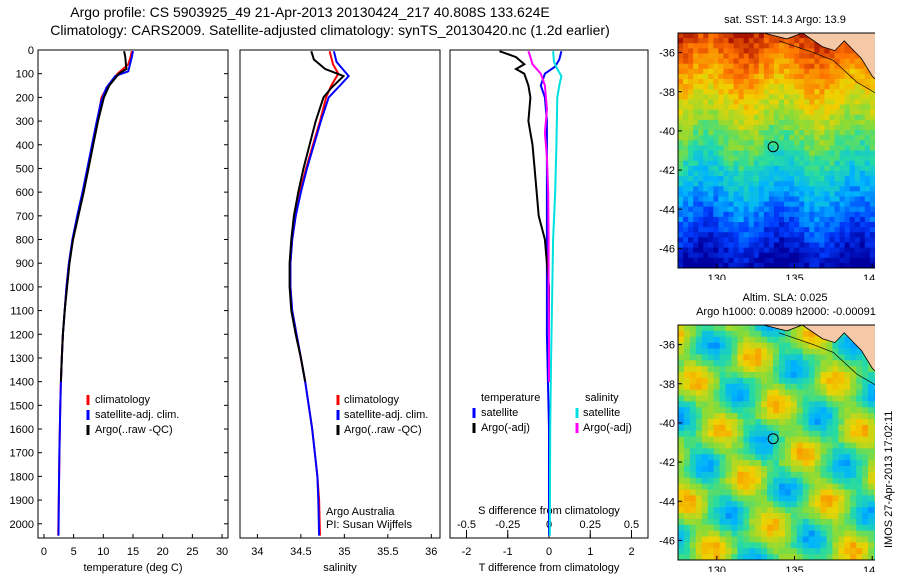  I want to click on sla-map-title: Altim. SLA: 0.025, so click(785, 298).